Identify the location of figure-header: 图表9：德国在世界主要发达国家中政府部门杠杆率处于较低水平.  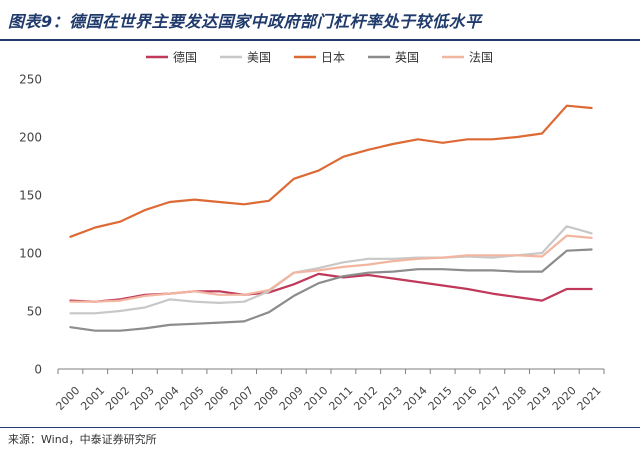
(320, 20).